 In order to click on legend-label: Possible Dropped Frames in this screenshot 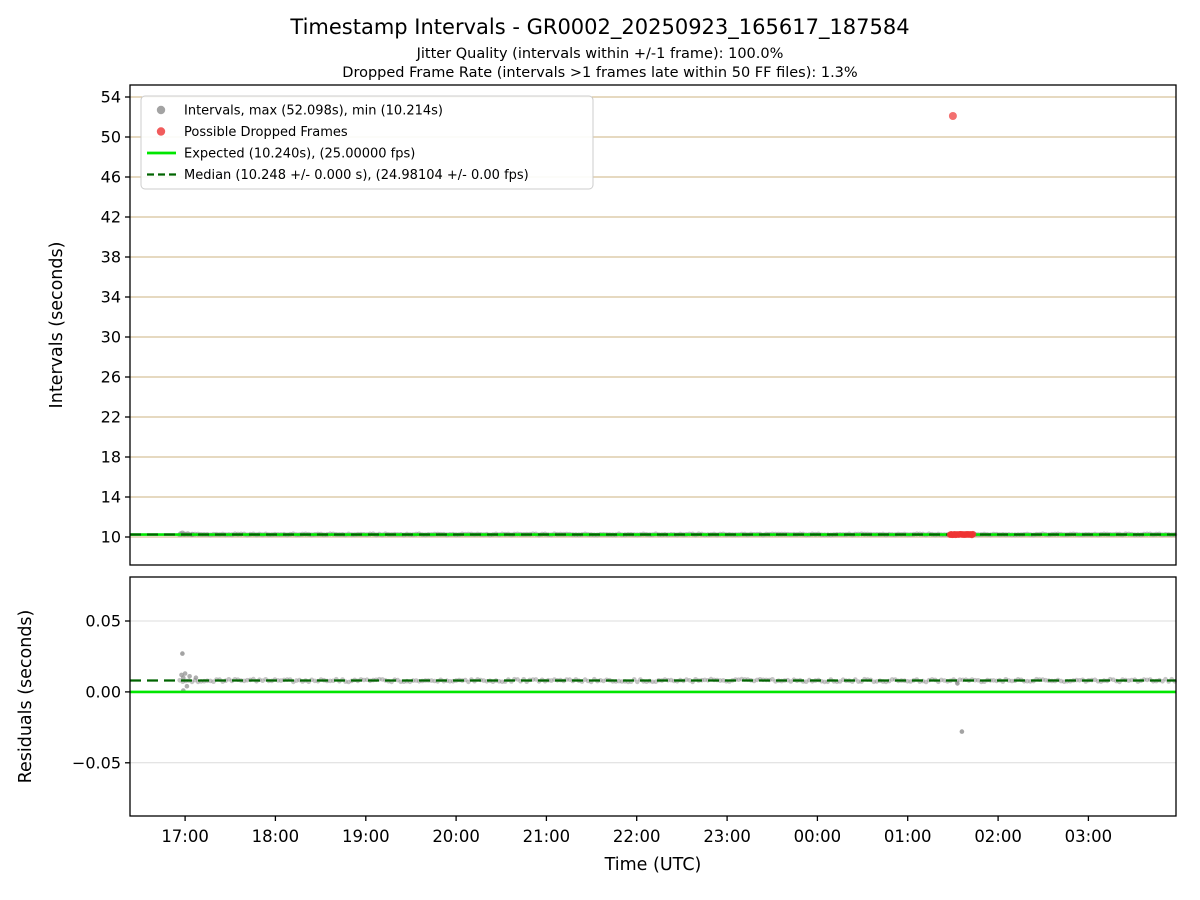, I will do `click(266, 132)`.